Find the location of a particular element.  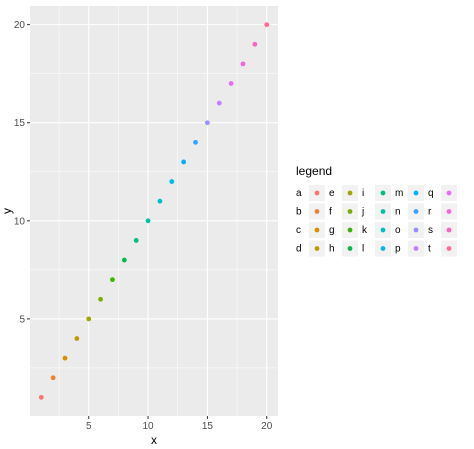

legend-swatch-i is located at coordinates (383, 193).